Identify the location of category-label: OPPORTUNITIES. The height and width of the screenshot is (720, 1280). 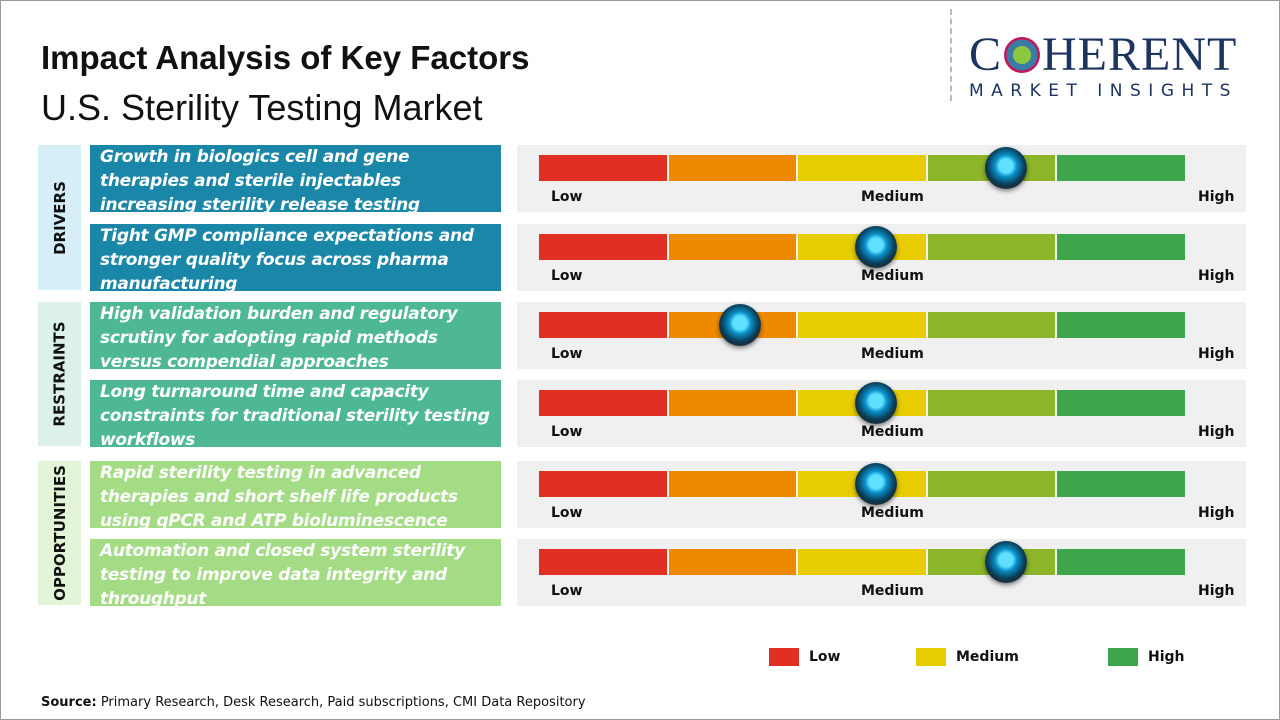
(59, 533).